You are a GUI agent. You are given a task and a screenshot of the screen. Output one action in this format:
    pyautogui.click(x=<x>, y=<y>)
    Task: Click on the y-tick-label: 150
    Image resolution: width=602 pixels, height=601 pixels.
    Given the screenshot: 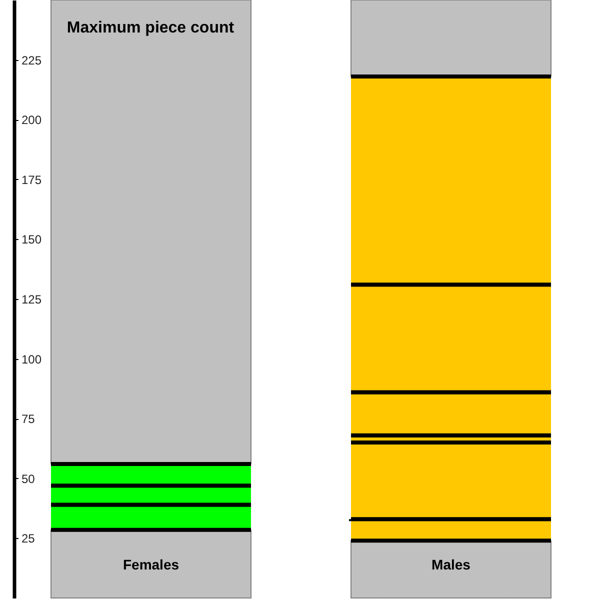 What is the action you would take?
    pyautogui.click(x=32, y=239)
    